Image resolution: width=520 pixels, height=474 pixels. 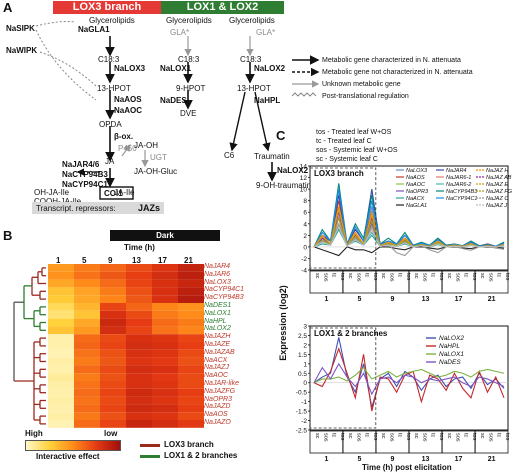 I want to click on gene-label: NaJAZH, so click(x=217, y=337).